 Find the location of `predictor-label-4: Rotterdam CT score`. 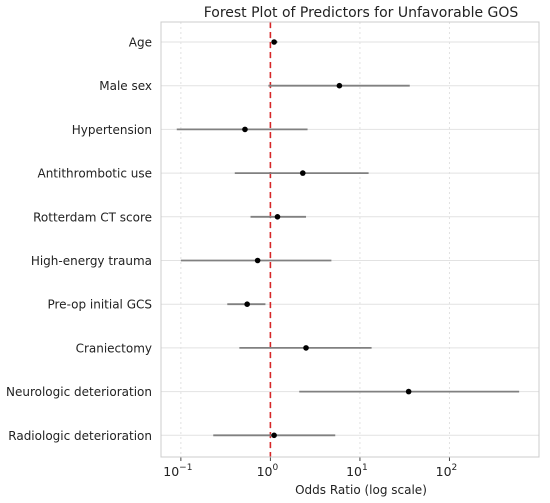

predictor-label-4: Rotterdam CT score is located at coordinates (92, 217).